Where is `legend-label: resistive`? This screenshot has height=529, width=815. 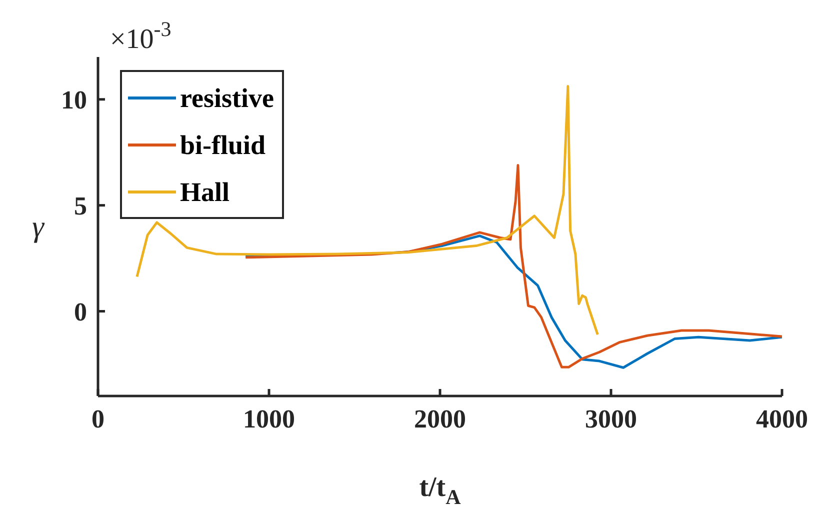
legend-label: resistive is located at coordinates (227, 98).